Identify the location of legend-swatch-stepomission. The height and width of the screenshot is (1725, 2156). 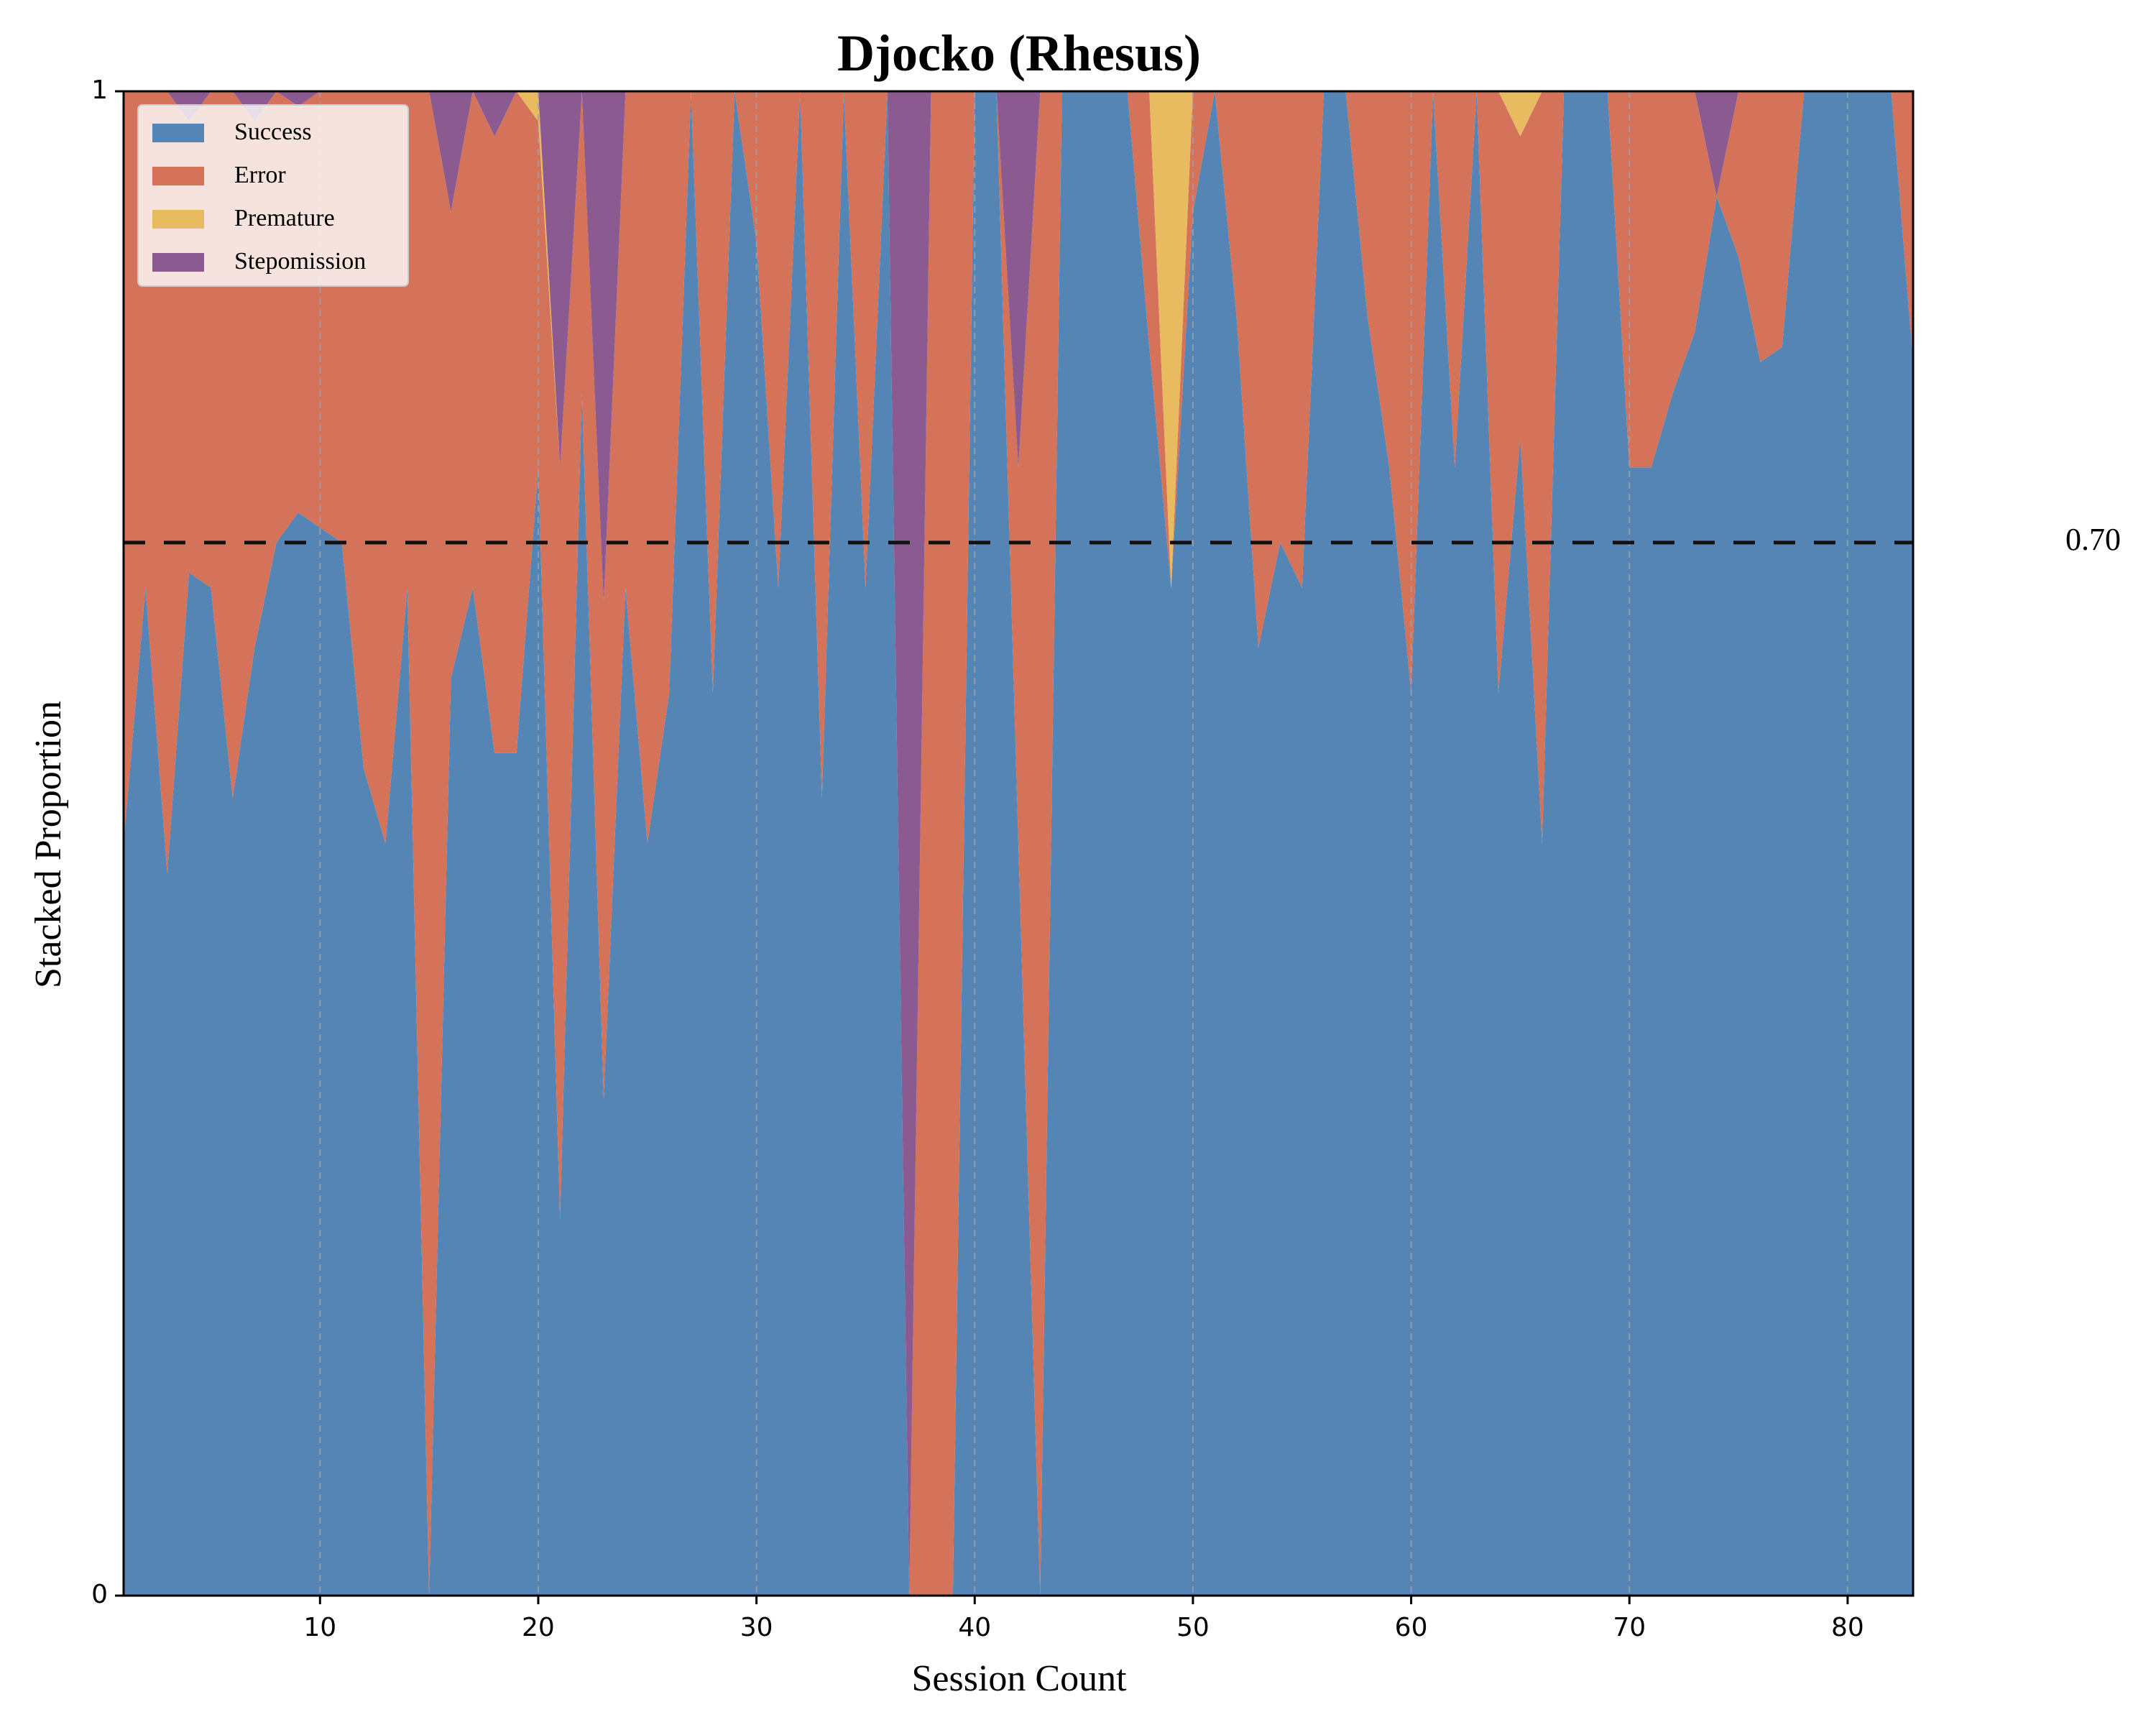
(178, 262).